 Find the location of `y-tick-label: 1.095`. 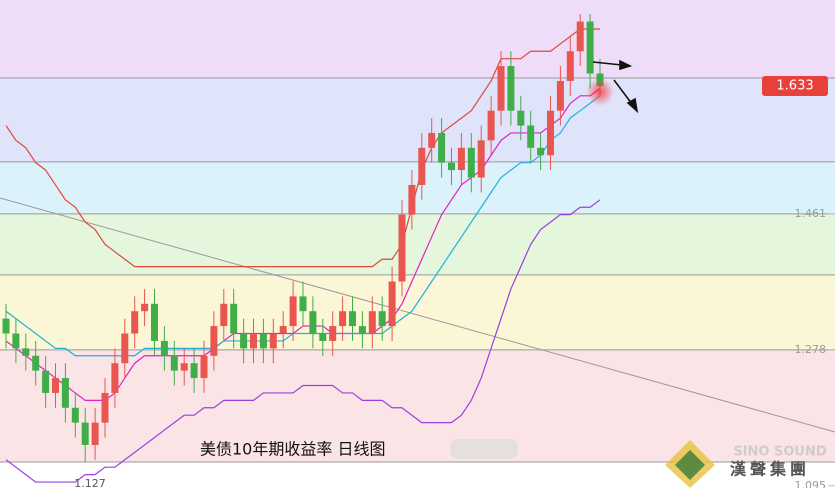

y-tick-label: 1.095 is located at coordinates (811, 483).